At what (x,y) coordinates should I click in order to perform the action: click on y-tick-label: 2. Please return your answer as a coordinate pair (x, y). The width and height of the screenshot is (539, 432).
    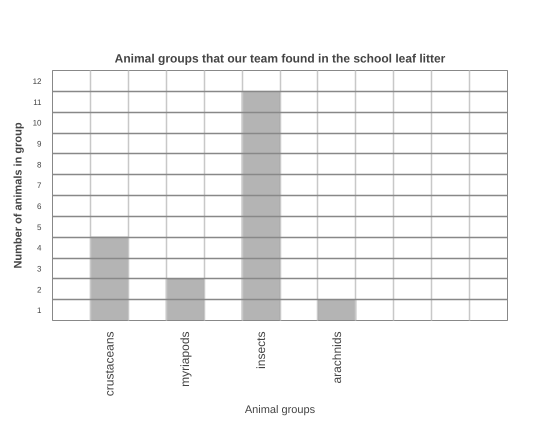
    Looking at the image, I should click on (39, 289).